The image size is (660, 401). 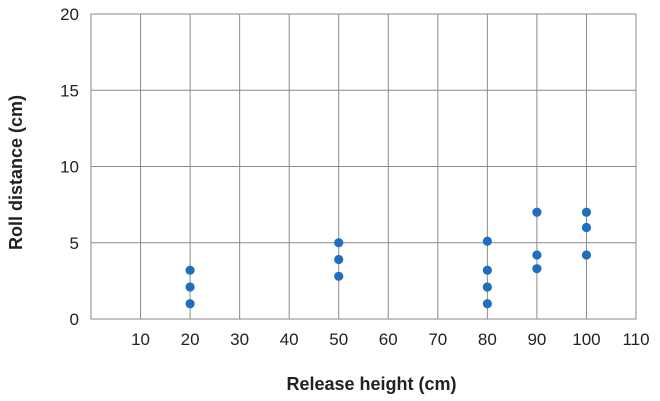 What do you see at coordinates (74, 243) in the screenshot?
I see `y-tick-label: 5` at bounding box center [74, 243].